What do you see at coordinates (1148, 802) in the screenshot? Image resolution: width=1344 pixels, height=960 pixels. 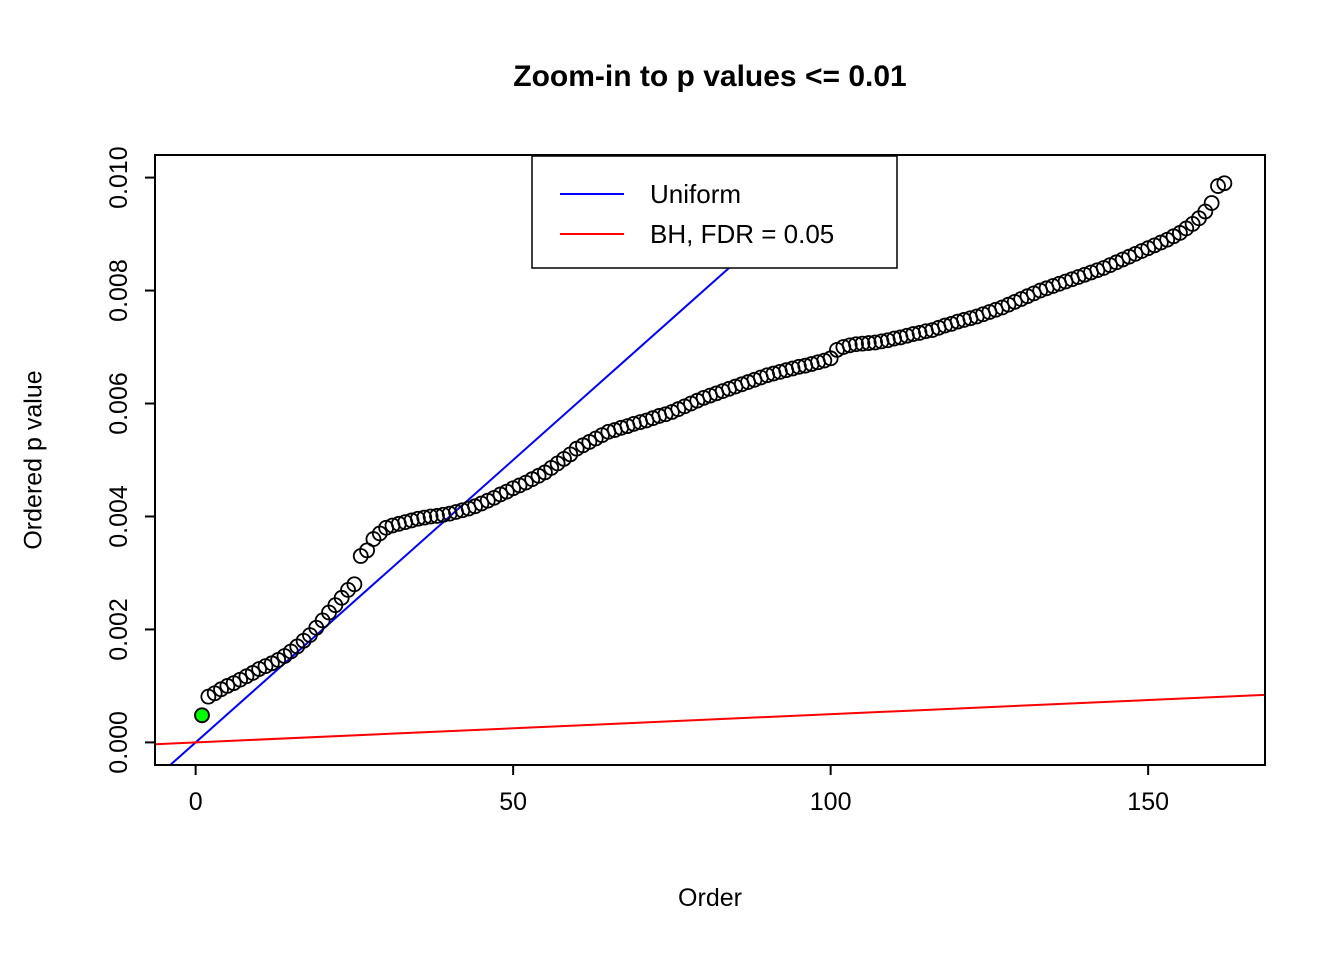 I see `x-tick-label: 150` at bounding box center [1148, 802].